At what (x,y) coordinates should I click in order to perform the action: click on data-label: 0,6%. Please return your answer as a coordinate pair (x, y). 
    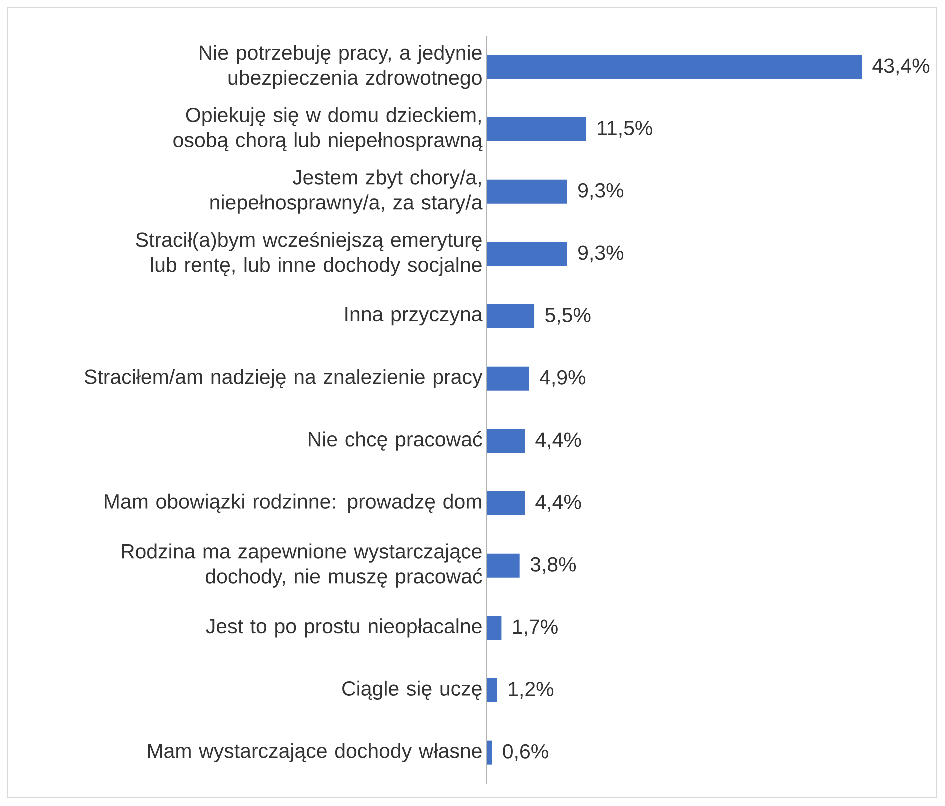
    Looking at the image, I should click on (525, 753).